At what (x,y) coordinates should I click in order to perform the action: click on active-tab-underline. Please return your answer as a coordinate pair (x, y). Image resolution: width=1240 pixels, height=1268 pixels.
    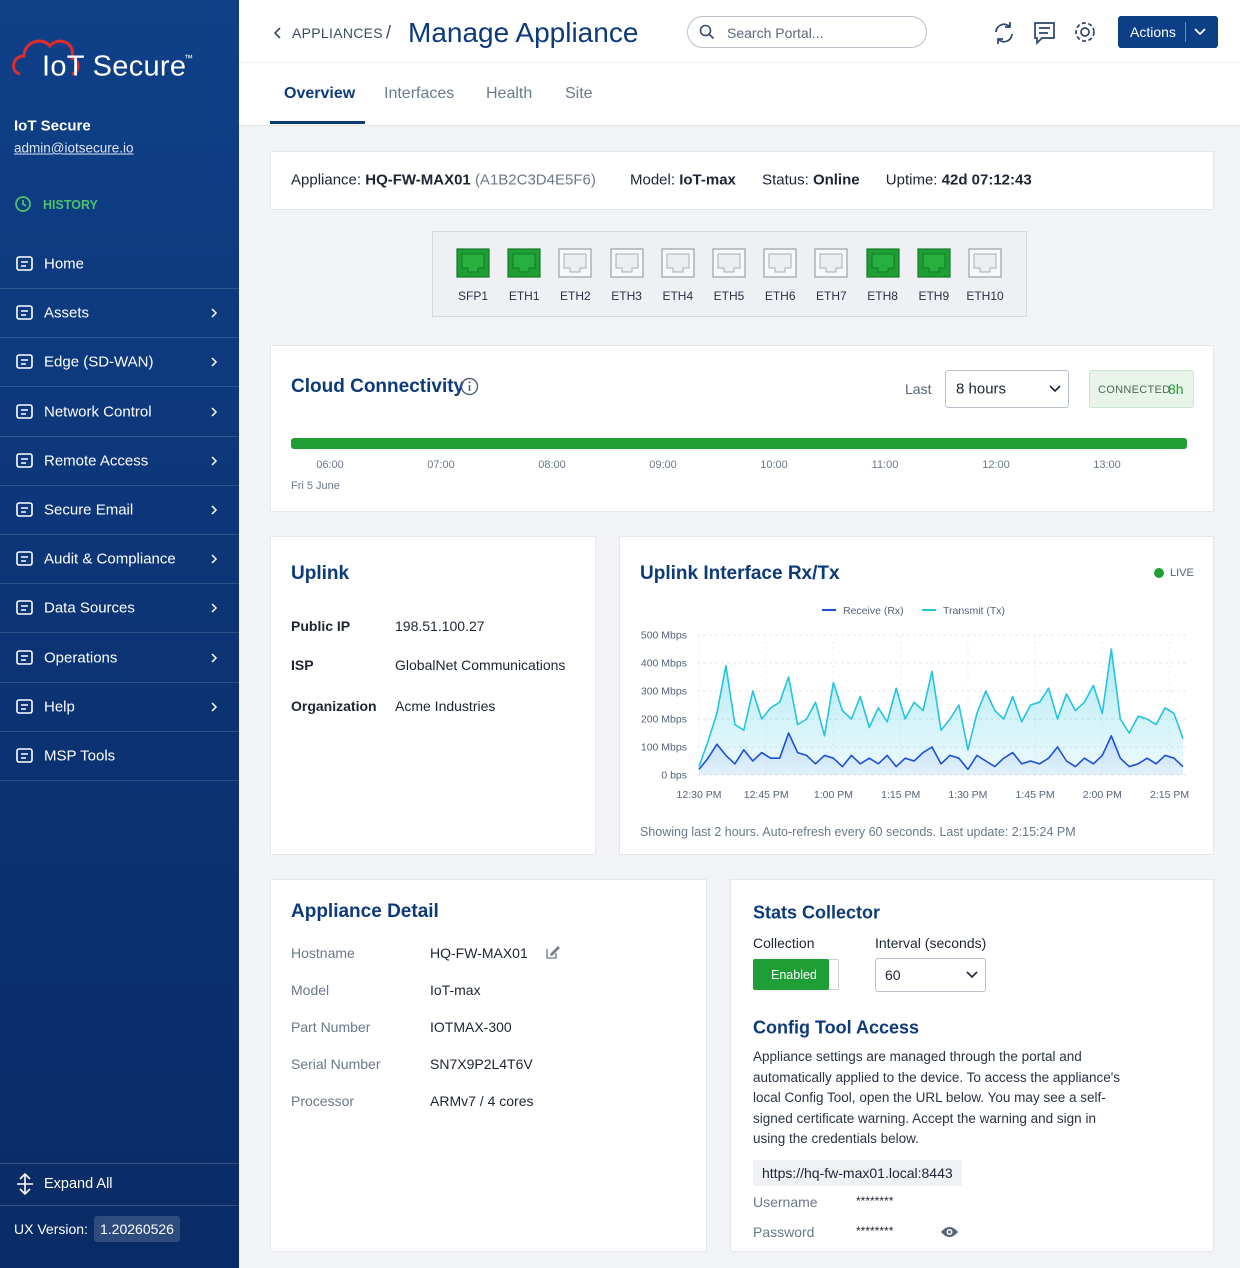
    Looking at the image, I should click on (317, 122).